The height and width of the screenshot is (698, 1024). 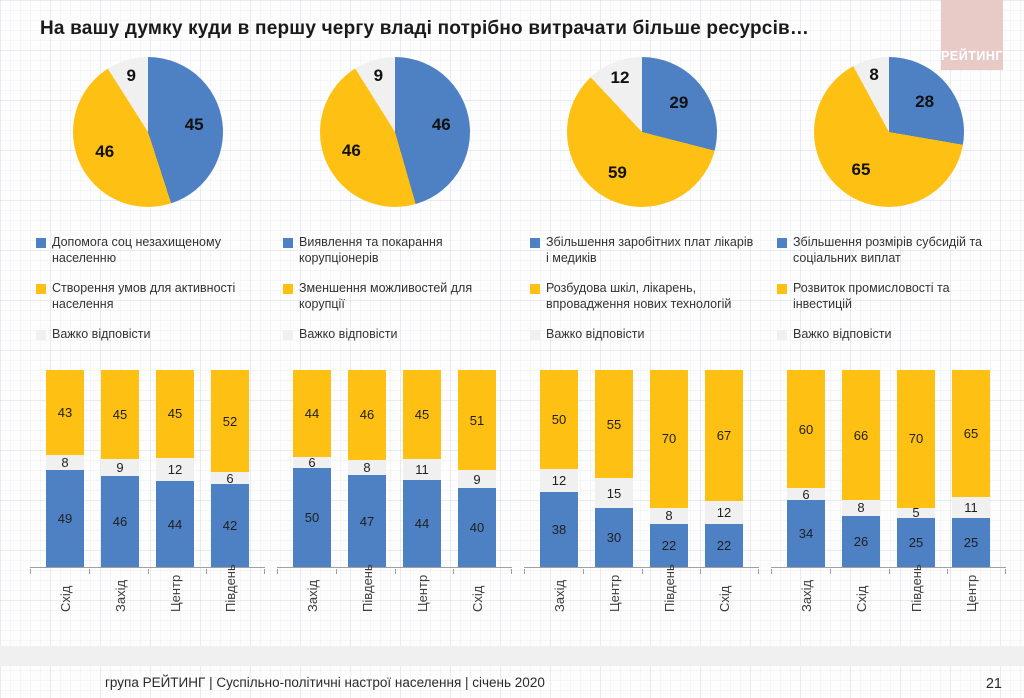 I want to click on bar-value-label: 8, so click(x=367, y=468).